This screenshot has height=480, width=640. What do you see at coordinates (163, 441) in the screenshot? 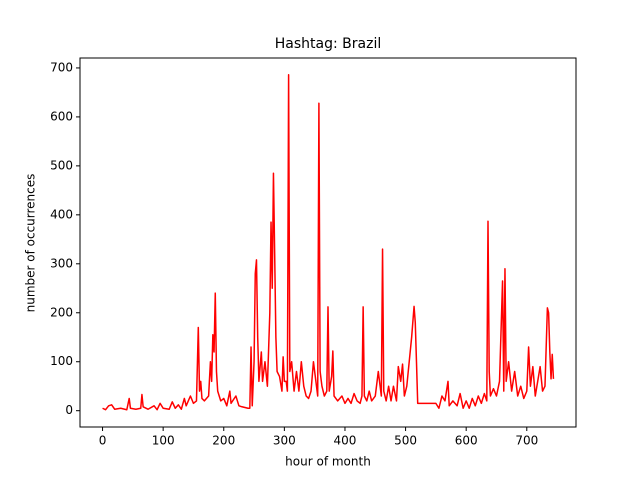
I see `x-tick-label: 100` at bounding box center [163, 441].